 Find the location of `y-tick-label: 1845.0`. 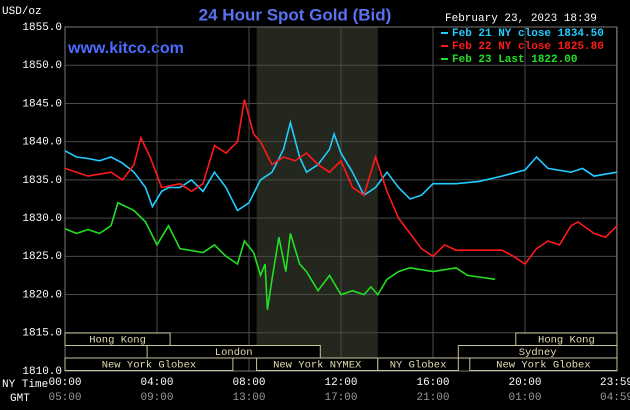

y-tick-label: 1845.0 is located at coordinates (42, 104).